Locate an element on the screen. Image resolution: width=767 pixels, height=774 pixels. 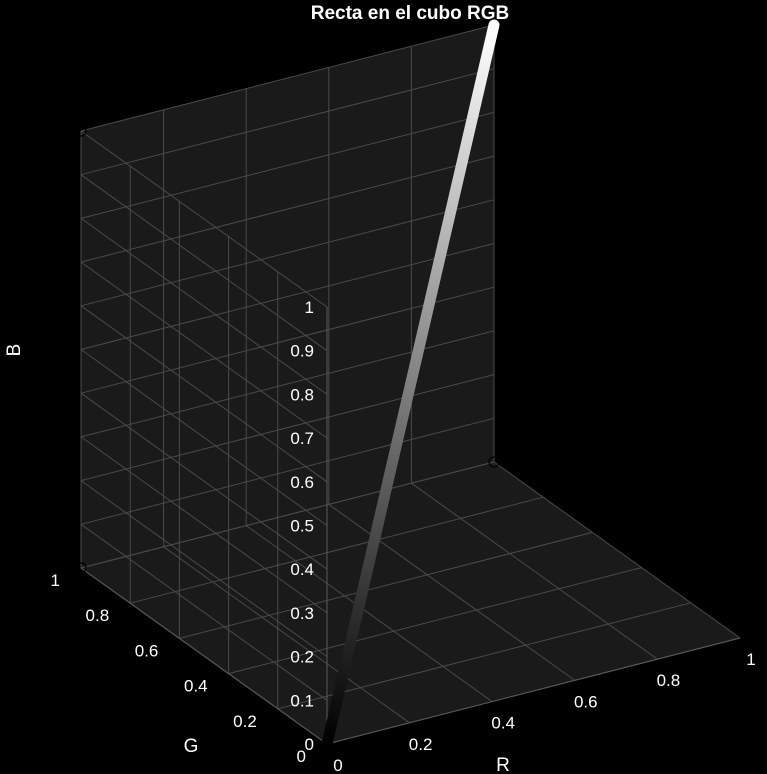
z-tick-label: 1 is located at coordinates (309, 307).